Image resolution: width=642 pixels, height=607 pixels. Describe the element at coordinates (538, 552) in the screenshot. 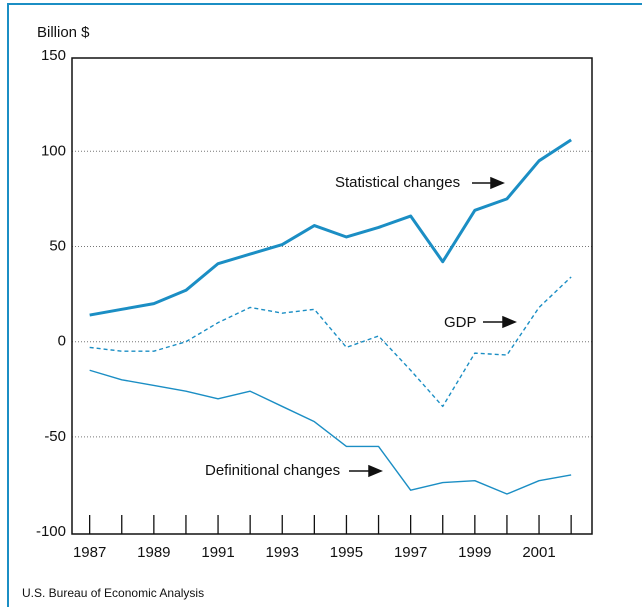

I see `x-tick-label: 2001` at that location.